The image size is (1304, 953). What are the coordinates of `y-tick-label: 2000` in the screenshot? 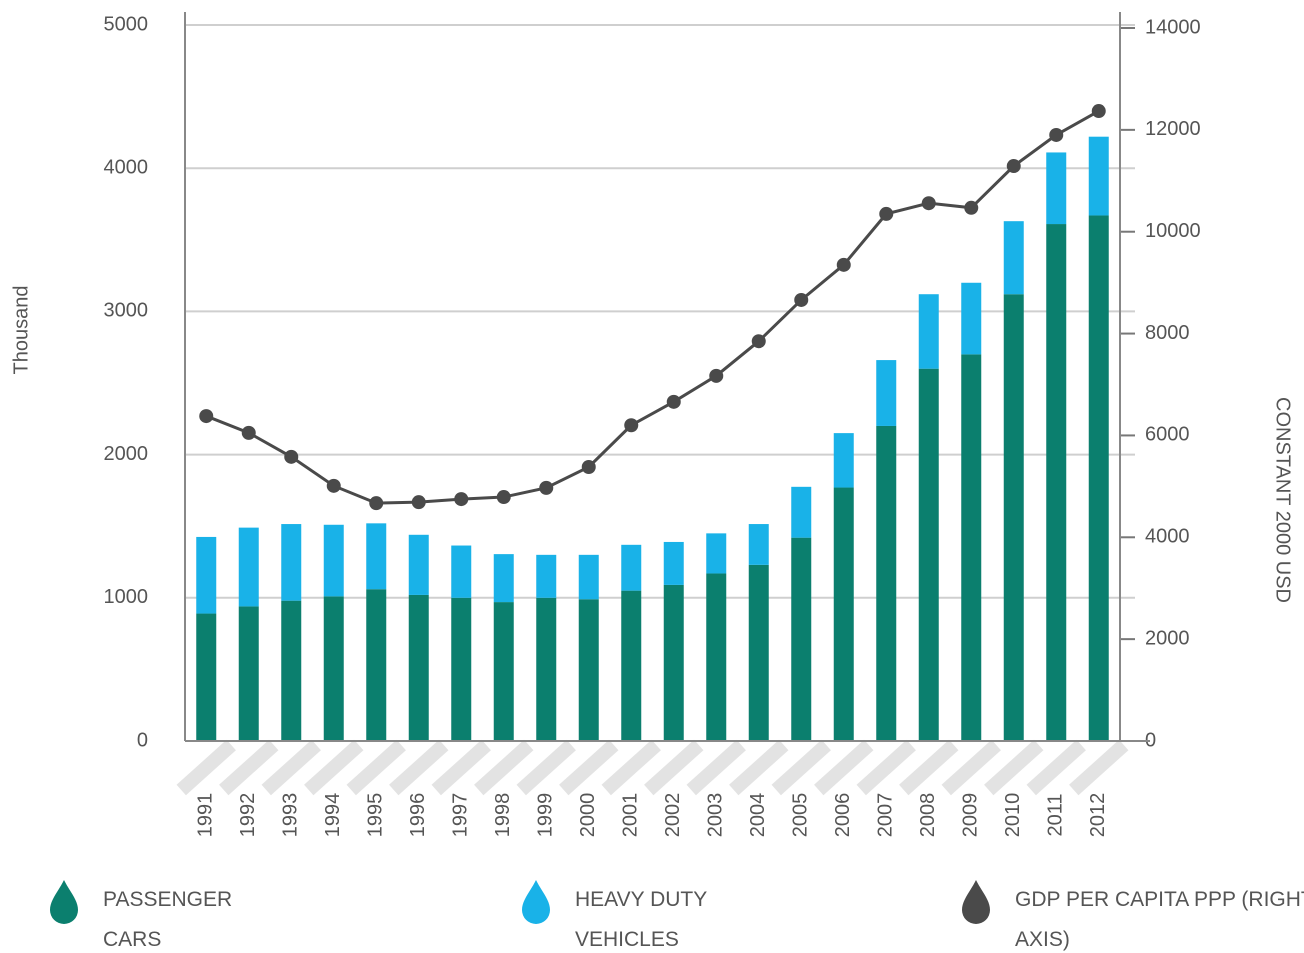 It's located at (126, 454).